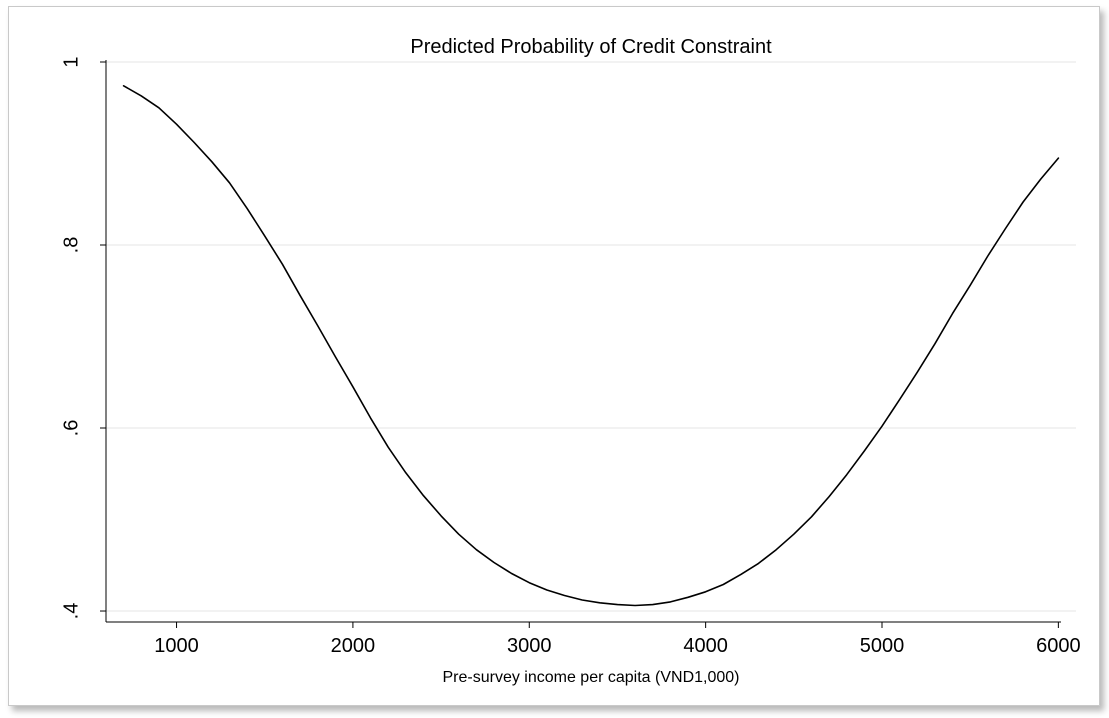 The image size is (1109, 718). Describe the element at coordinates (71, 61) in the screenshot. I see `y-tick-label-3: 1` at that location.